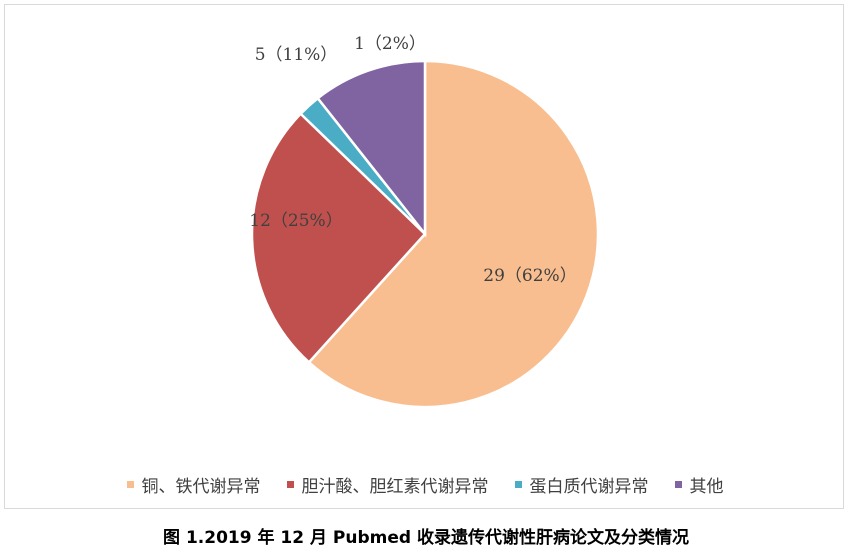 Image resolution: width=852 pixels, height=555 pixels. What do you see at coordinates (529, 276) in the screenshot?
I see `slice-data-label-0: 29（62%）` at bounding box center [529, 276].